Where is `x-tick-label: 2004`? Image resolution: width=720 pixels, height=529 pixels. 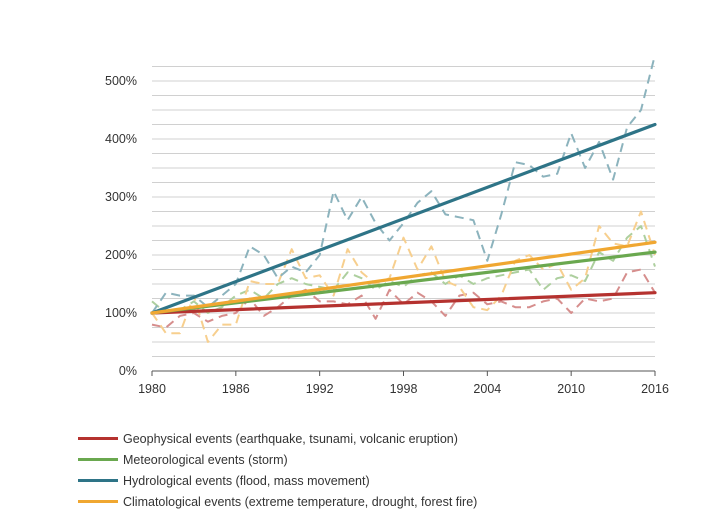
x-tick-label: 2004 is located at coordinates (487, 389).